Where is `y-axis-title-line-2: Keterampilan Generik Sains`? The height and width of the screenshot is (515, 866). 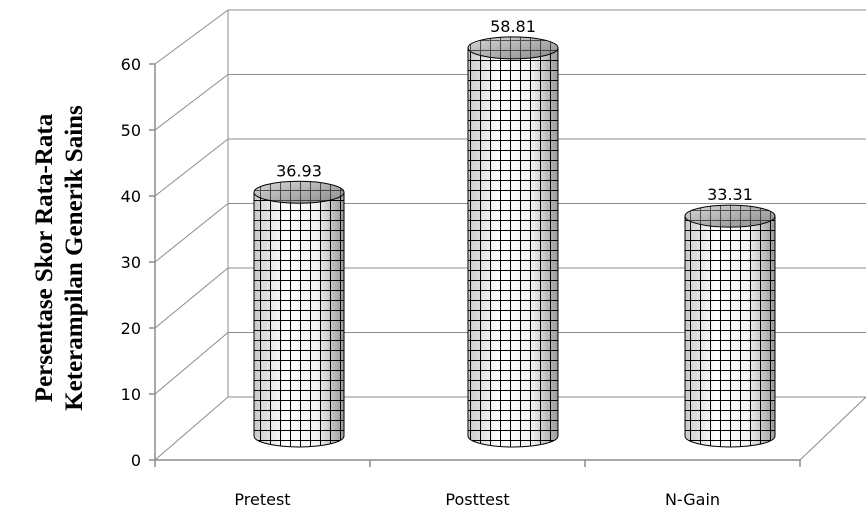
y-axis-title-line-2: Keterampilan Generik Sains is located at coordinates (74, 258).